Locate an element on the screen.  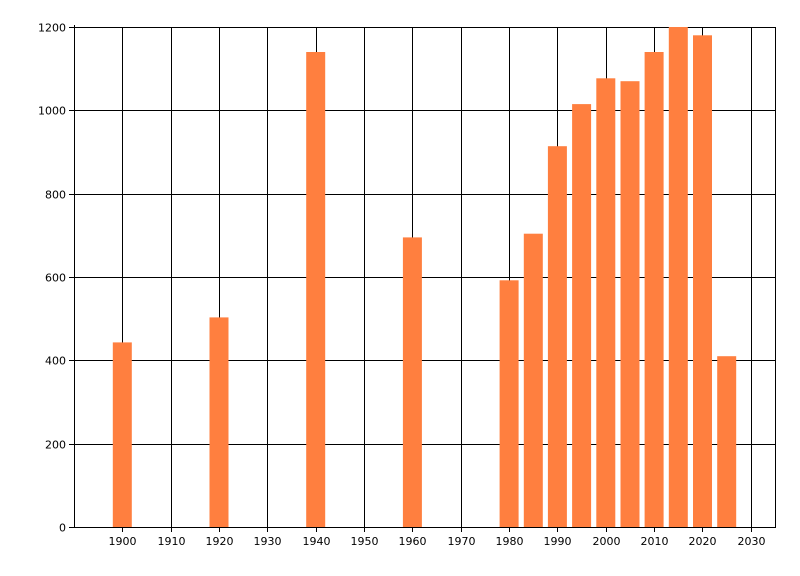
x-tick-label: 1960 is located at coordinates (413, 541).